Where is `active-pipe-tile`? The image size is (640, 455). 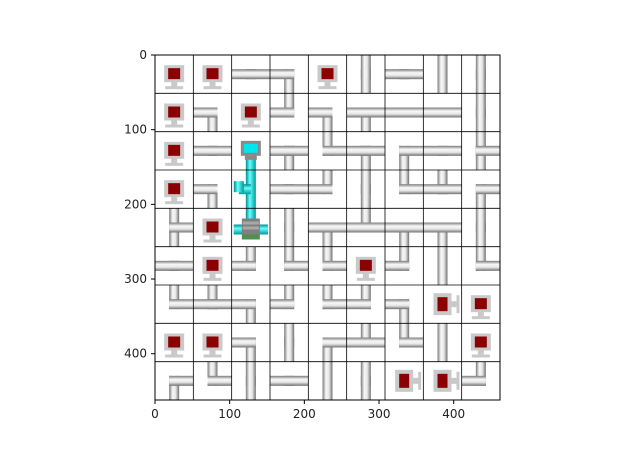 active-pipe-tile is located at coordinates (244, 189).